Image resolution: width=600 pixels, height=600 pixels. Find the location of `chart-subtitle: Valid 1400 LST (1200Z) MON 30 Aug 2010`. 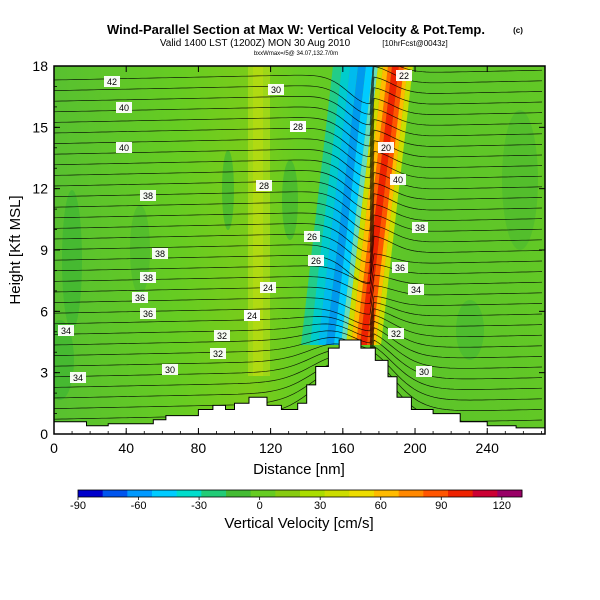

chart-subtitle: Valid 1400 LST (1200Z) MON 30 Aug 2010 is located at coordinates (255, 43).